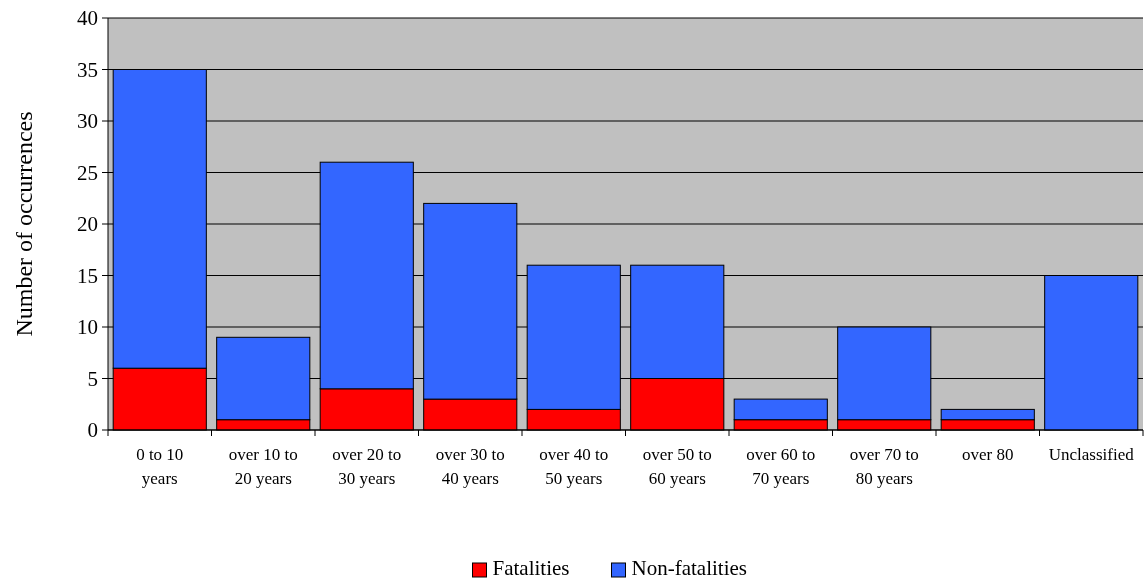 The image size is (1145, 583). Describe the element at coordinates (367, 466) in the screenshot. I see `x-tick-label: over 20 to 30 years` at that location.